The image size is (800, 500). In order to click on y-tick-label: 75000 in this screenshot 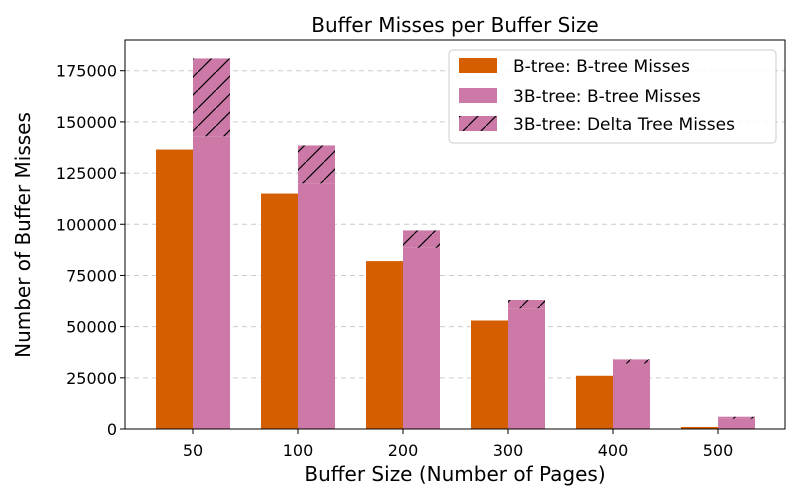, I will do `click(91, 275)`.